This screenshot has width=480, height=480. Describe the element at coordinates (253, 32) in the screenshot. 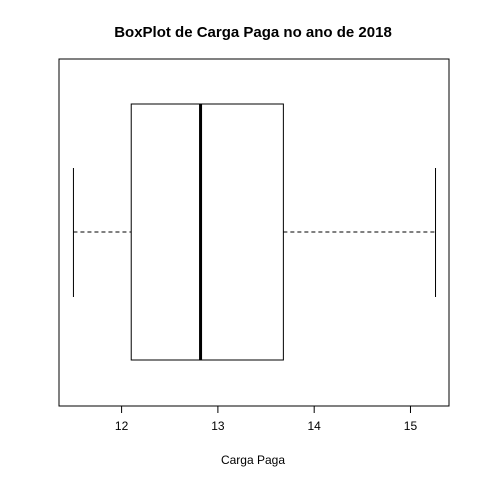

I see `chart-title: BoxPlot de Carga Paga no ano de 2018` at that location.